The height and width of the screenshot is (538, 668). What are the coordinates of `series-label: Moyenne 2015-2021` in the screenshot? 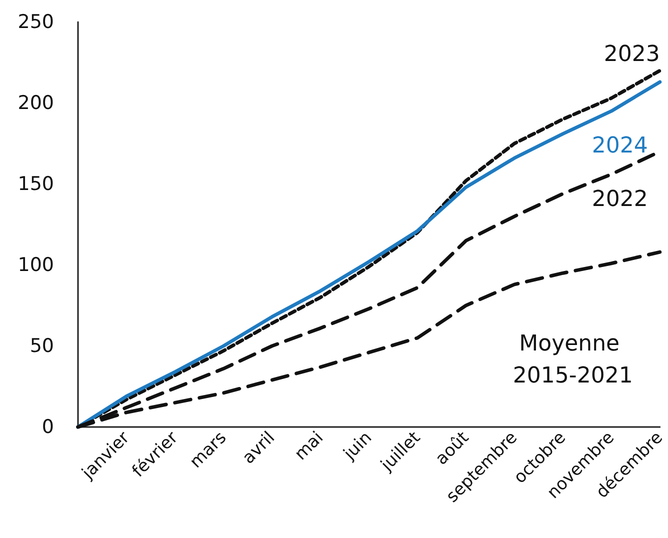 It's located at (572, 360).